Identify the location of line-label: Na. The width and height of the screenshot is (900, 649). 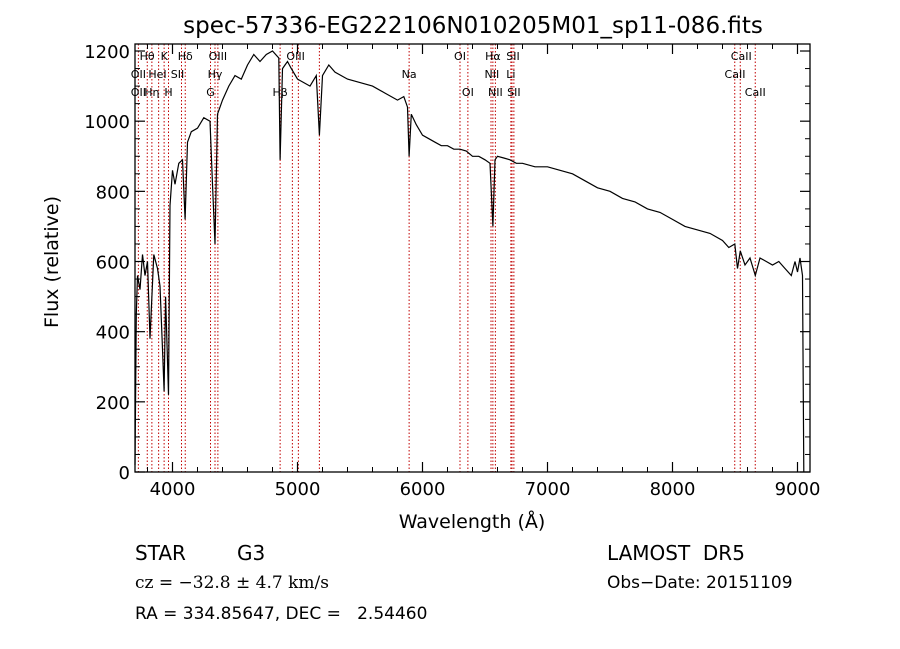
(409, 74).